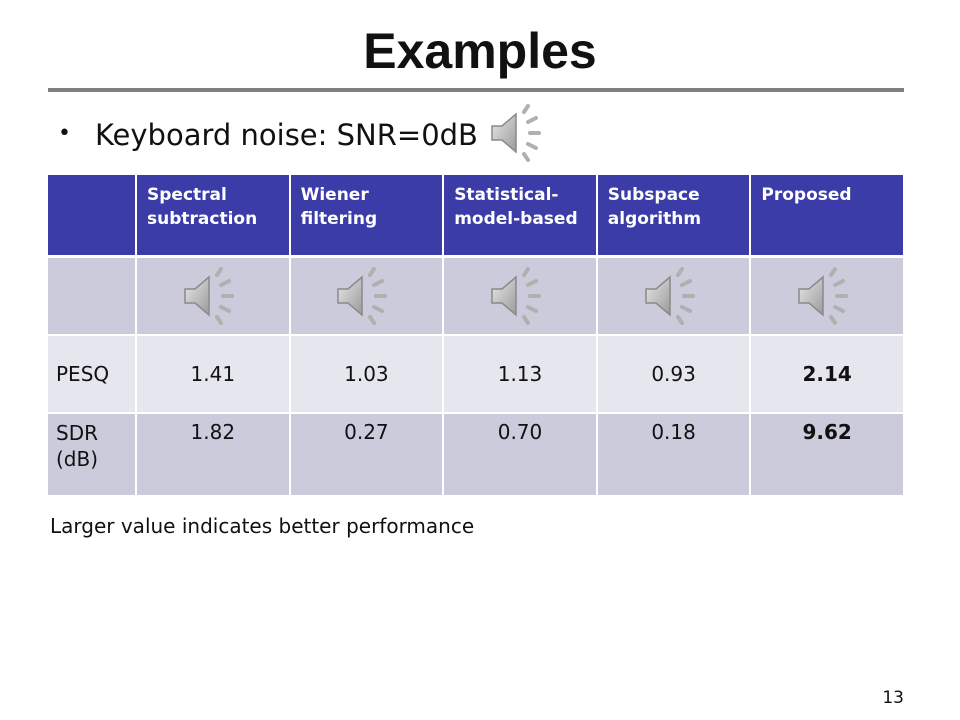 Image resolution: width=960 pixels, height=720 pixels. I want to click on value-cell: 1.03, so click(367, 374).